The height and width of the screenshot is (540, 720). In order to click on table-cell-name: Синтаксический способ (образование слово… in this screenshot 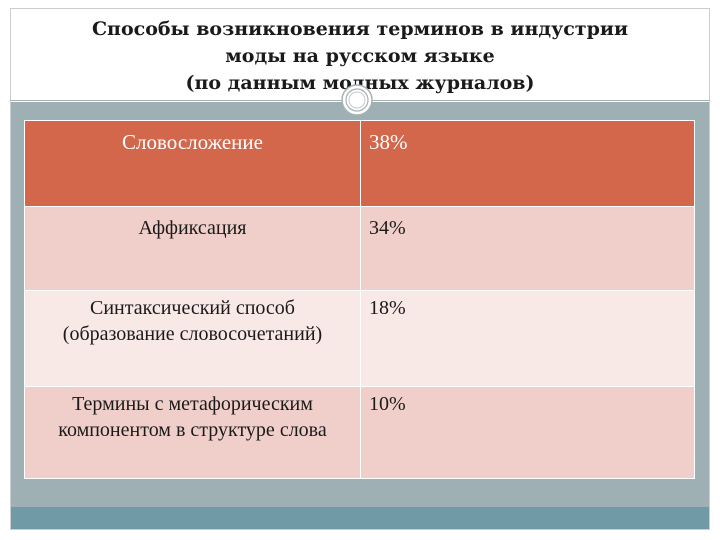, I will do `click(192, 338)`.